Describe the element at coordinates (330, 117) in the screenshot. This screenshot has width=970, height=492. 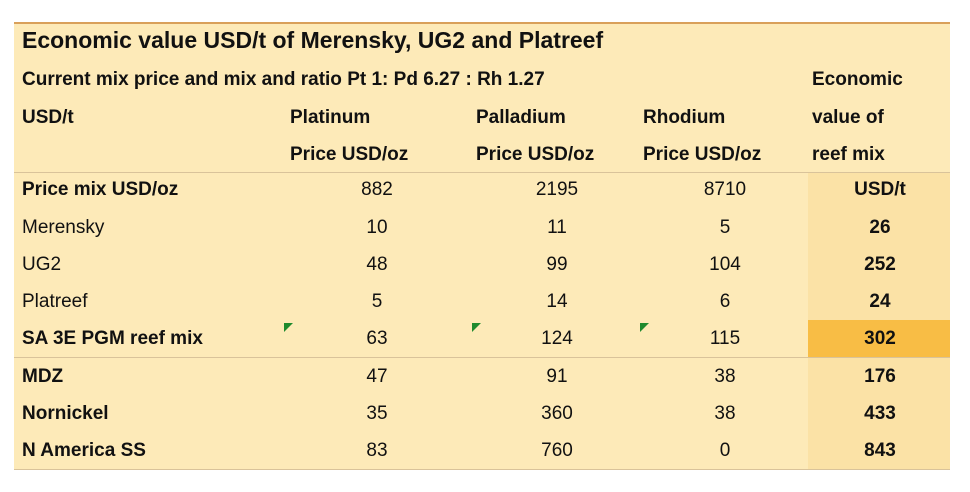
I see `header: Platinum` at that location.